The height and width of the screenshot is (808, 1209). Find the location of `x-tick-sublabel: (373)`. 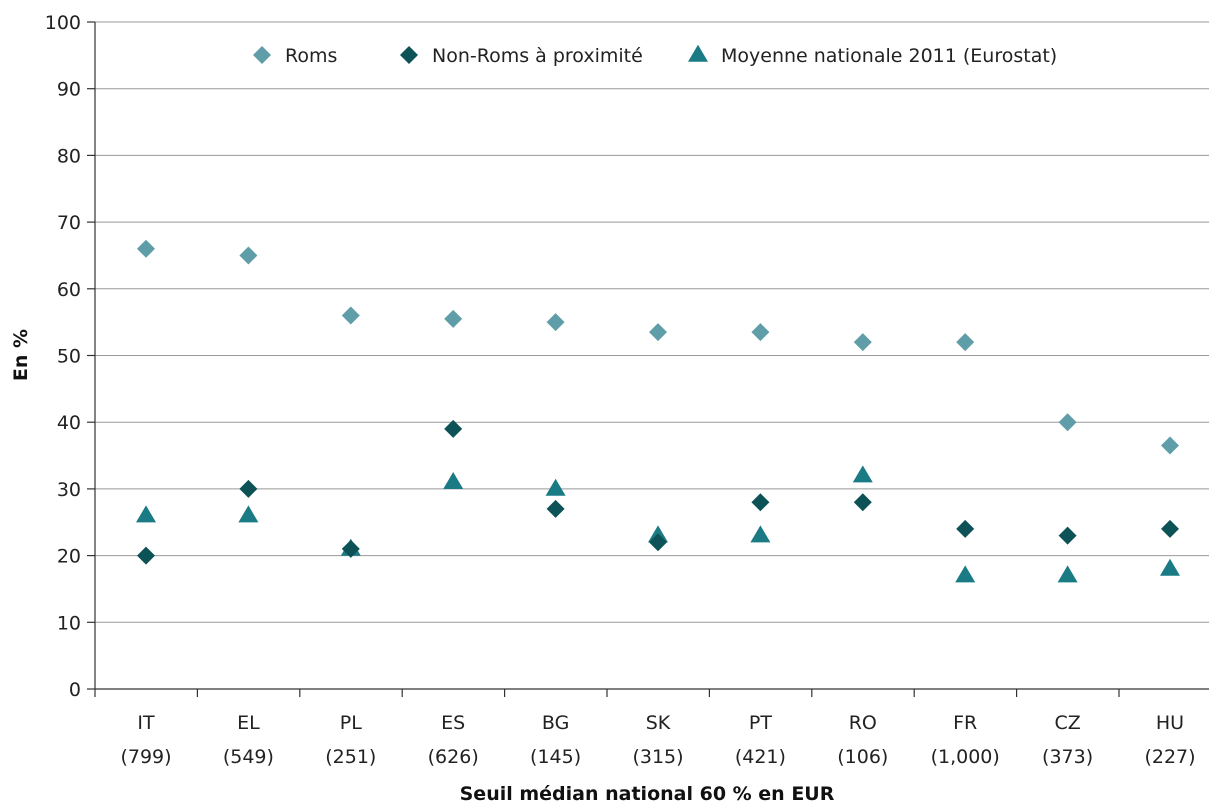

x-tick-sublabel: (373) is located at coordinates (1067, 757).